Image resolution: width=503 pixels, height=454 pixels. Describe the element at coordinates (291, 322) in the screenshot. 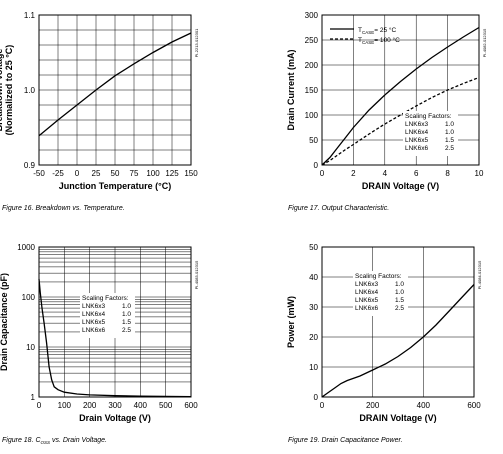

I see `y-axis-label: Power (mW)` at that location.